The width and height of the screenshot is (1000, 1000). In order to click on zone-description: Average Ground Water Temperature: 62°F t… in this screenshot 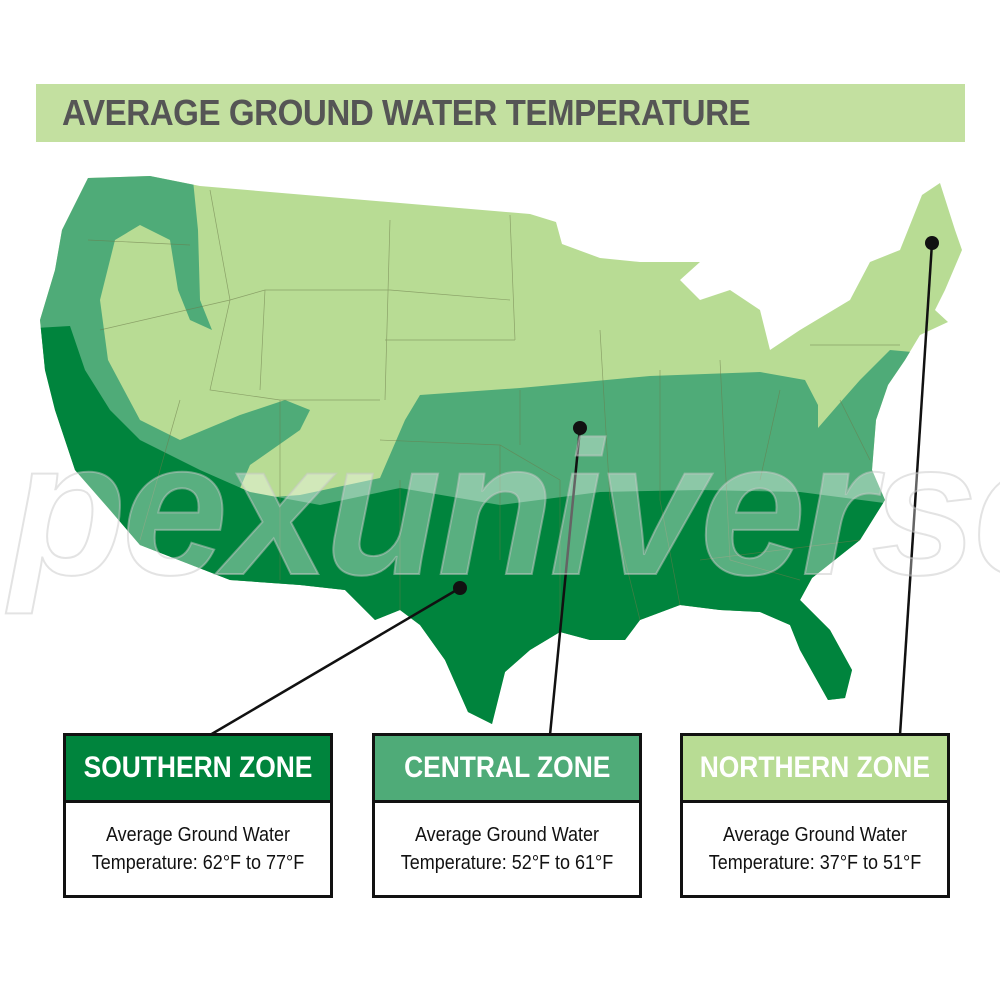, I will do `click(198, 840)`.